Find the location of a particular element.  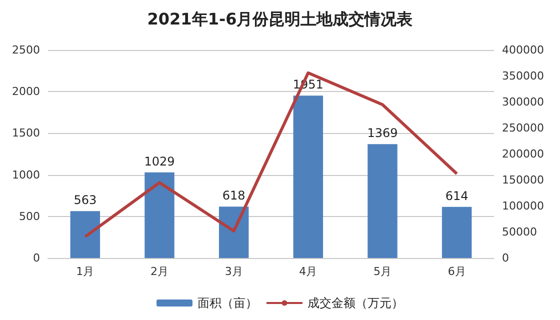

data-label: 614 is located at coordinates (456, 195).